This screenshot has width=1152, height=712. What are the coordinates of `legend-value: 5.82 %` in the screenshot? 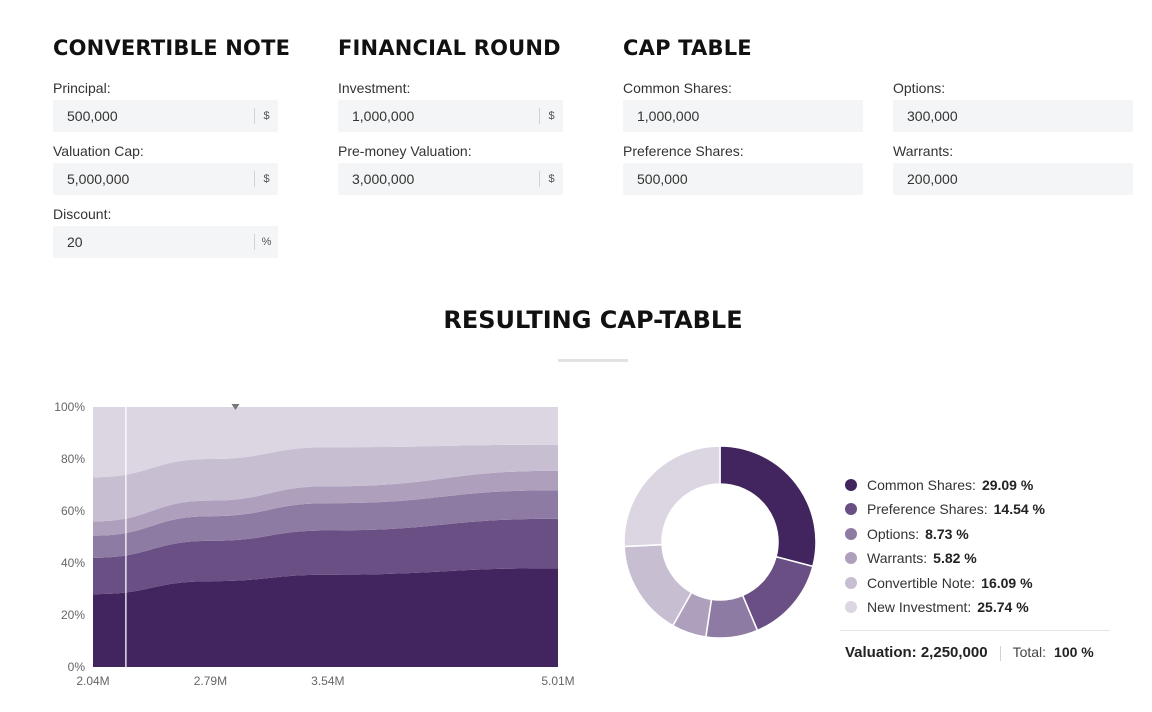 It's located at (955, 558).